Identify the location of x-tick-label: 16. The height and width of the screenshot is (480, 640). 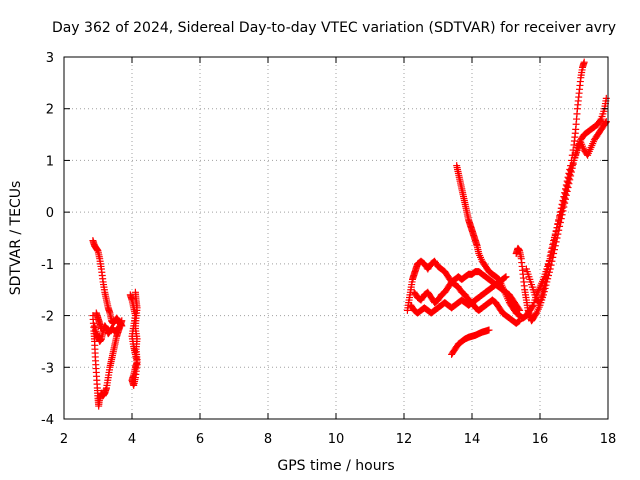
(540, 439).